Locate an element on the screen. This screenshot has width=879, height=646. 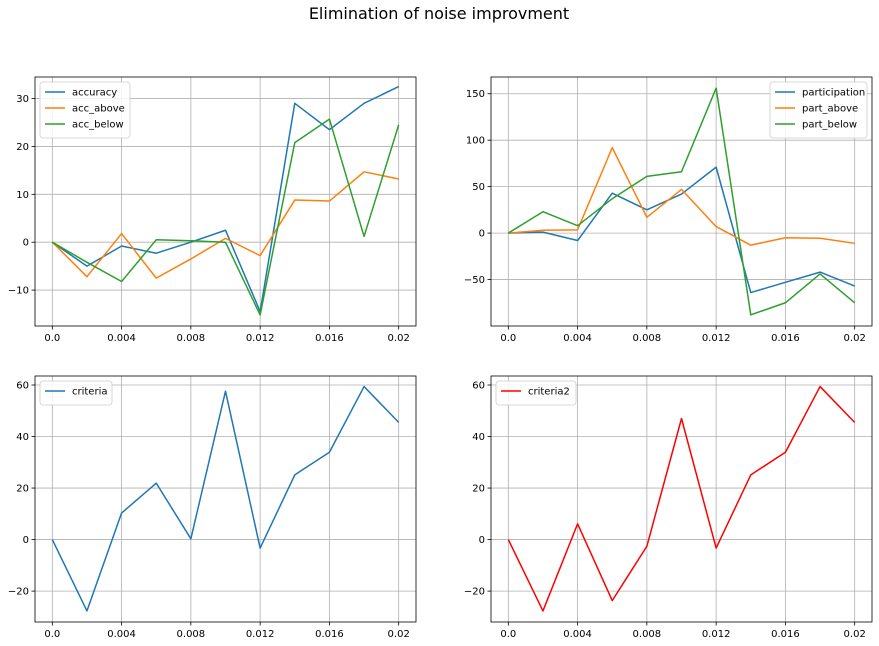
y-tick-label: −10 is located at coordinates (18, 291).